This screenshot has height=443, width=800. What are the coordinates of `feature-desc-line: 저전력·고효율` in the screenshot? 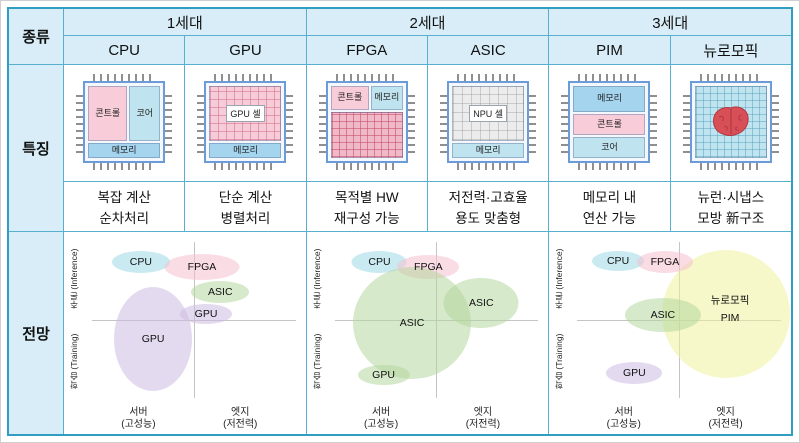 It's located at (488, 197).